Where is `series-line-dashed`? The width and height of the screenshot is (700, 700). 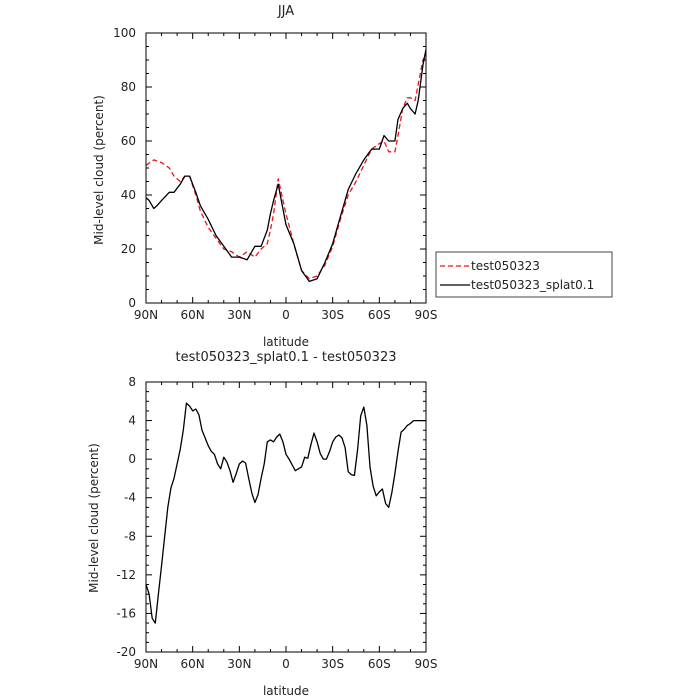
series-line-dashed is located at coordinates (286, 167).